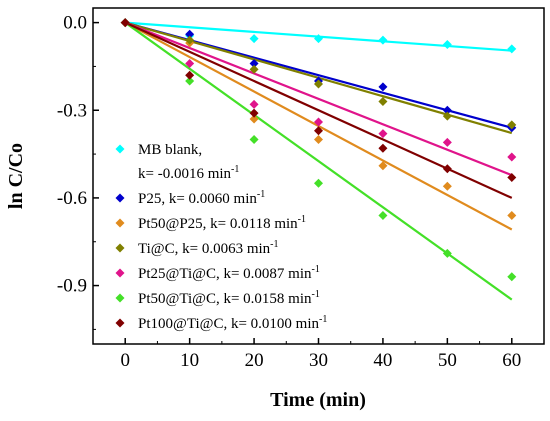 The width and height of the screenshot is (550, 421). What do you see at coordinates (75, 23) in the screenshot?
I see `y-tick-label: 0.0` at bounding box center [75, 23].